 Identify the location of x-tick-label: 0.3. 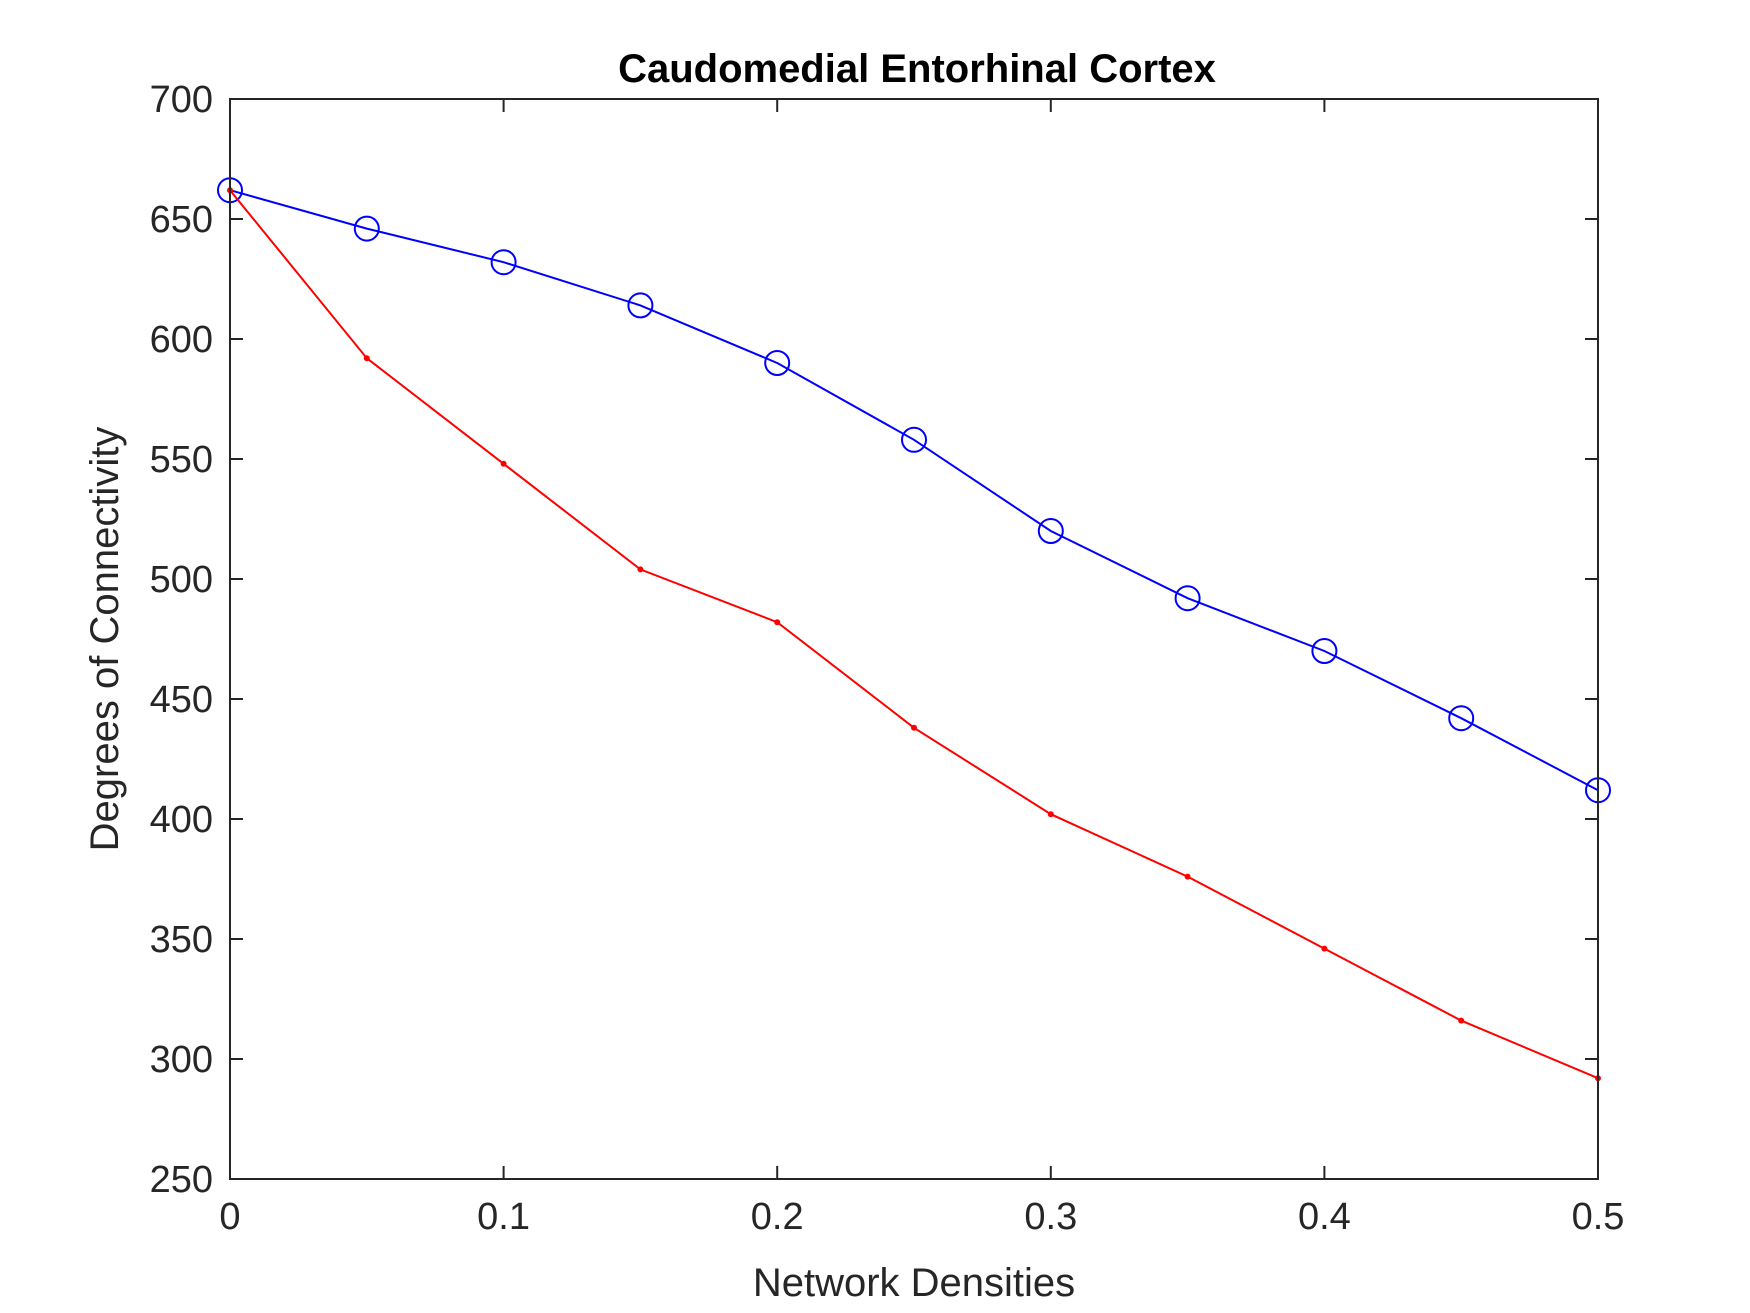
(1050, 1217).